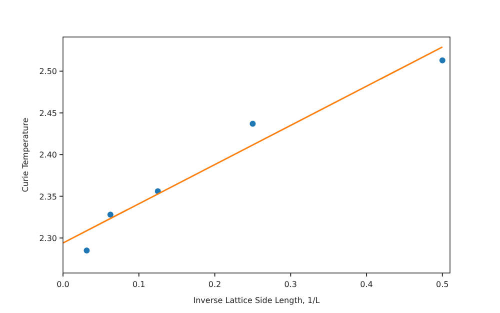 The height and width of the screenshot is (313, 500). Describe the element at coordinates (48, 197) in the screenshot. I see `y-tick-label: 2.35` at that location.